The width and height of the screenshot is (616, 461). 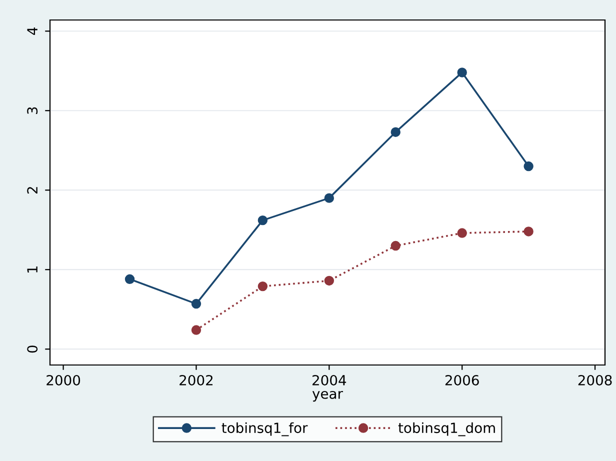 What do you see at coordinates (446, 429) in the screenshot?
I see `legend-label: tobinsq1_dom` at bounding box center [446, 429].